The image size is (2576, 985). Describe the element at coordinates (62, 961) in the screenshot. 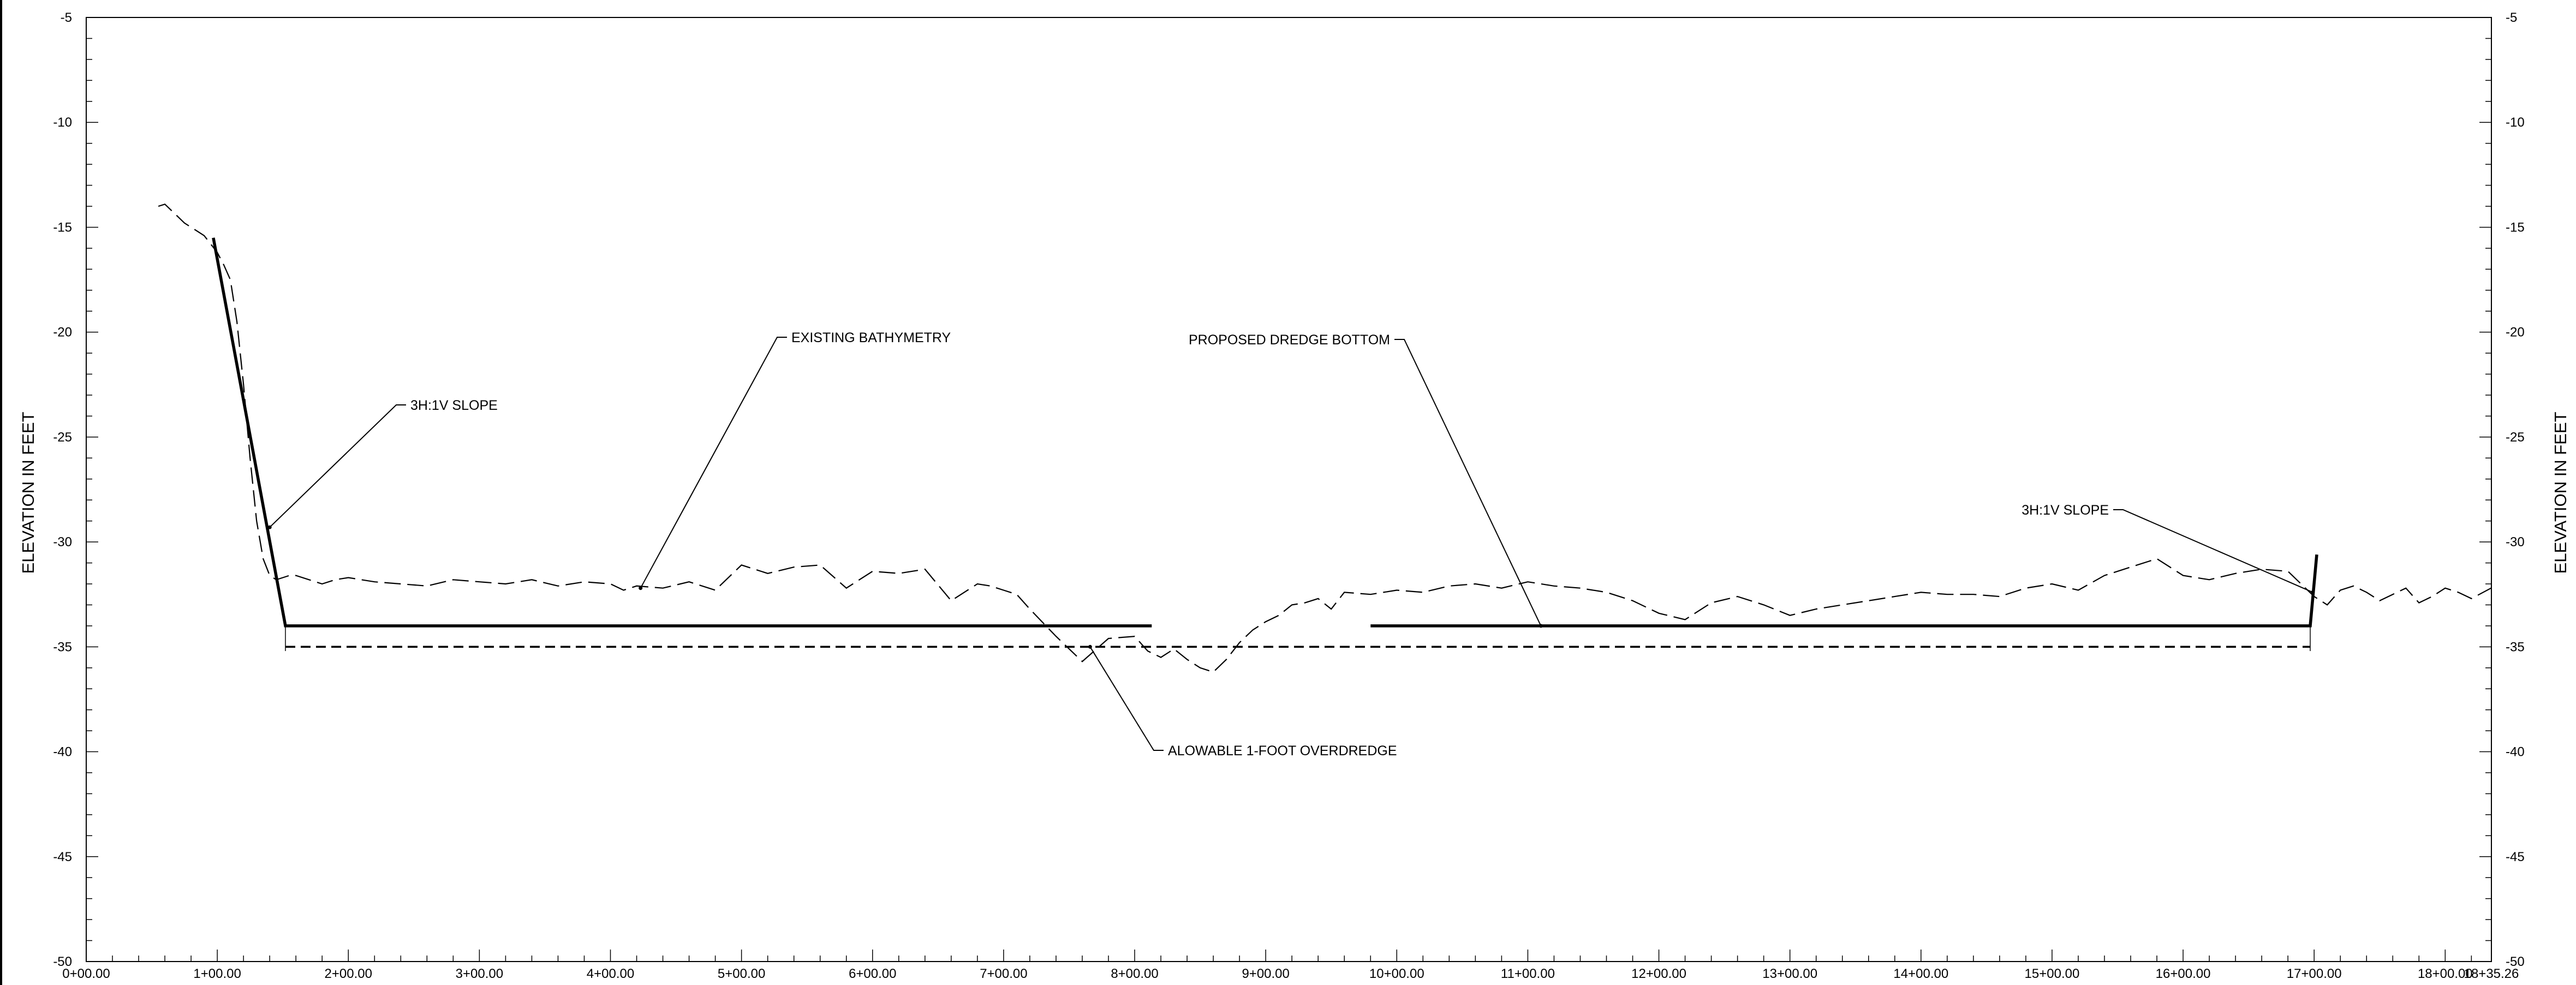

I see `y-tick-label-left: -50` at that location.